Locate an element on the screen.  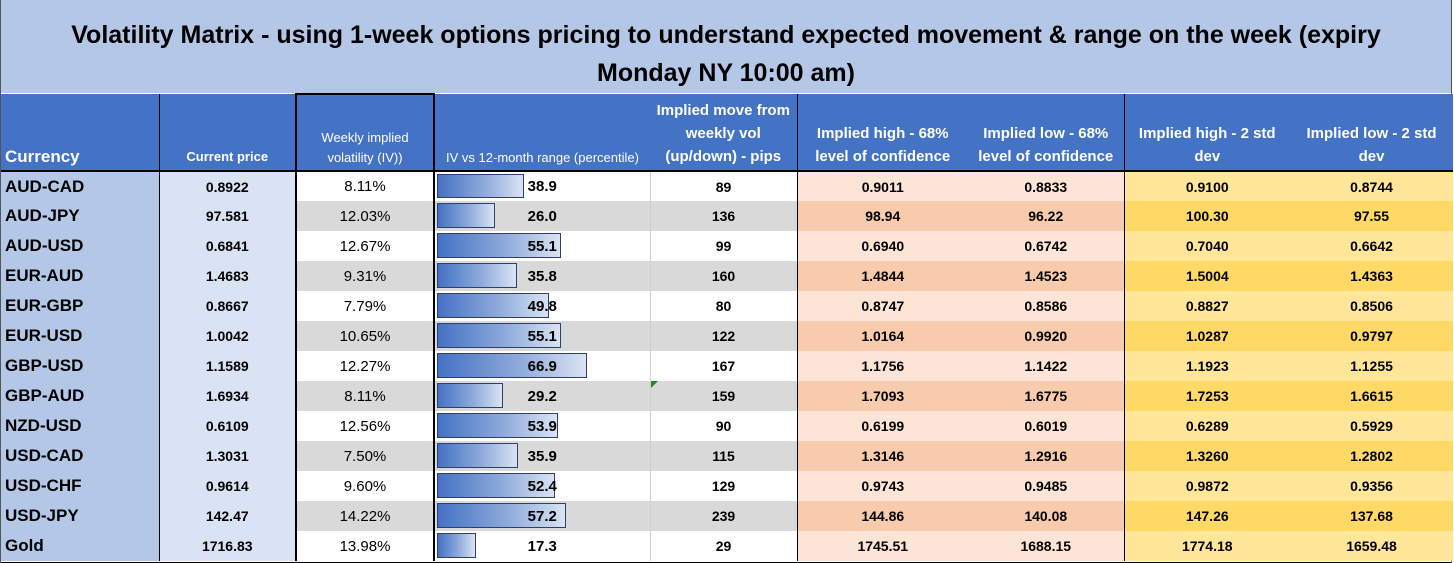
header-implied-low-68: Implied low - 68% level of confidence is located at coordinates (1046, 133).